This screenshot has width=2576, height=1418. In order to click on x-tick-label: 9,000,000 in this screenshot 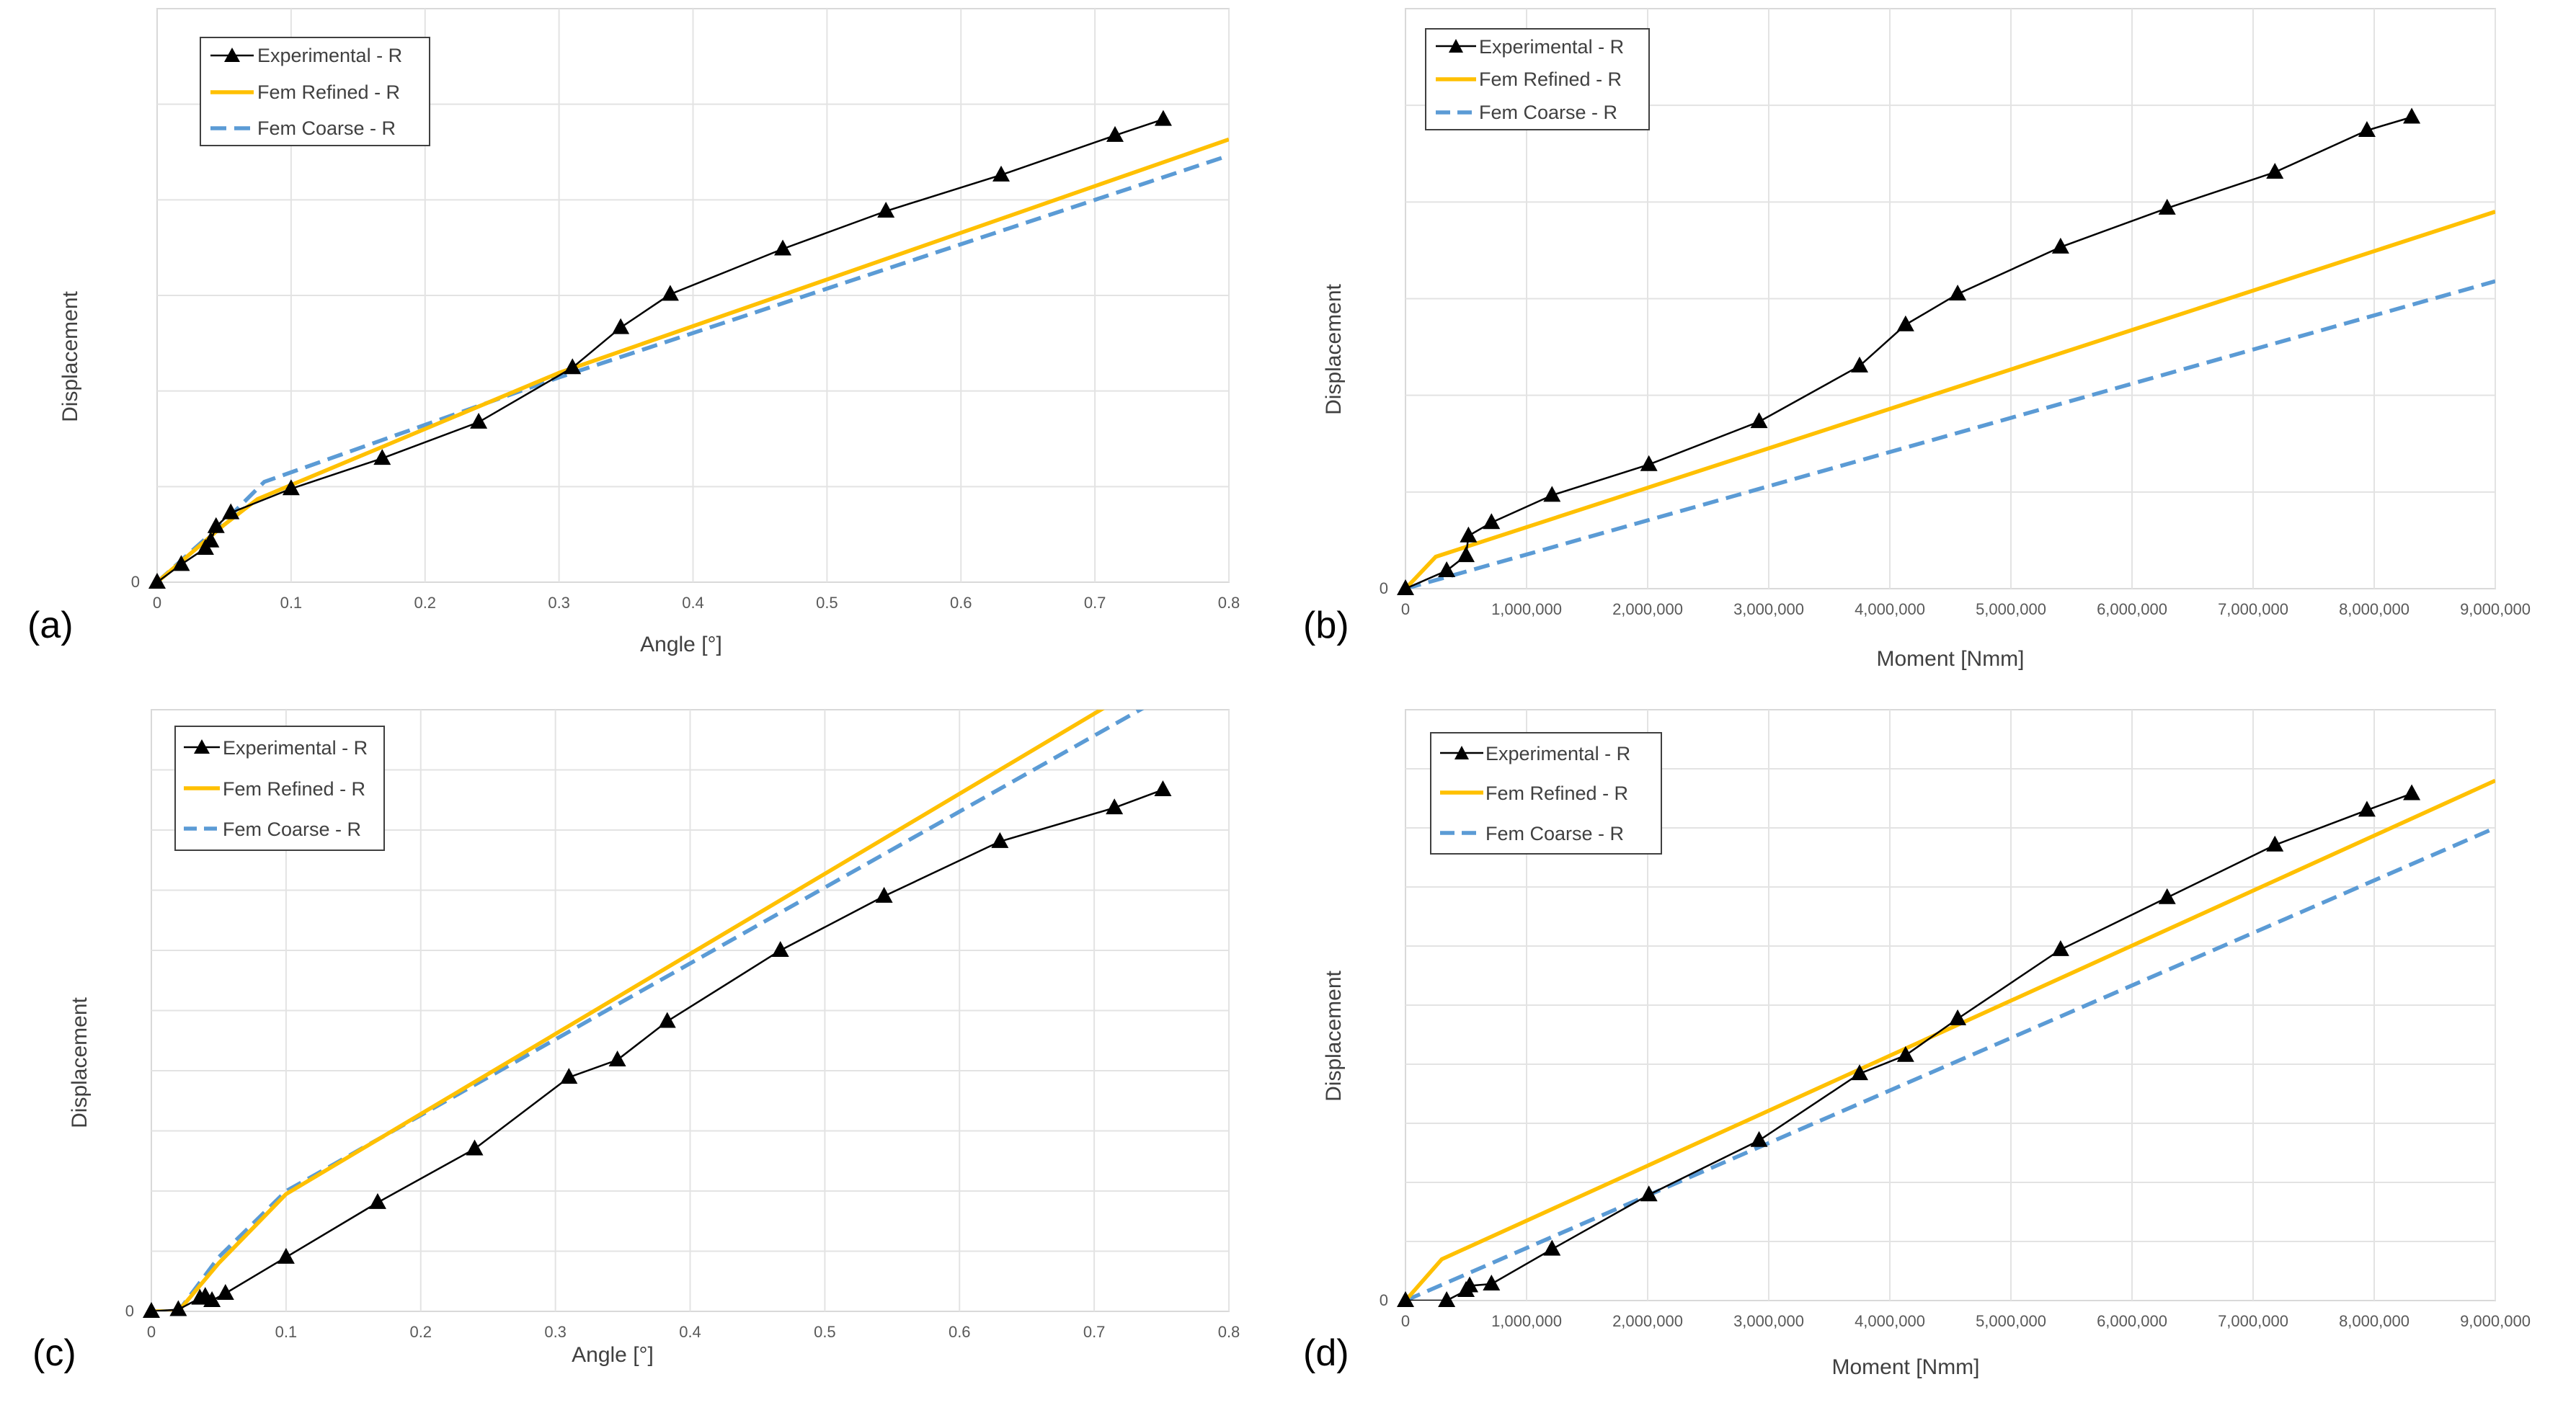, I will do `click(2495, 1321)`.